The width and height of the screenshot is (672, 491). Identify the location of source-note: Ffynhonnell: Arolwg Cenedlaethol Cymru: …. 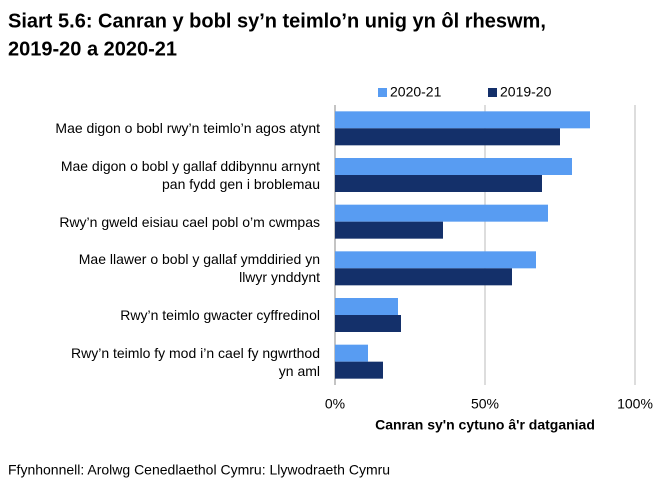
(199, 470).